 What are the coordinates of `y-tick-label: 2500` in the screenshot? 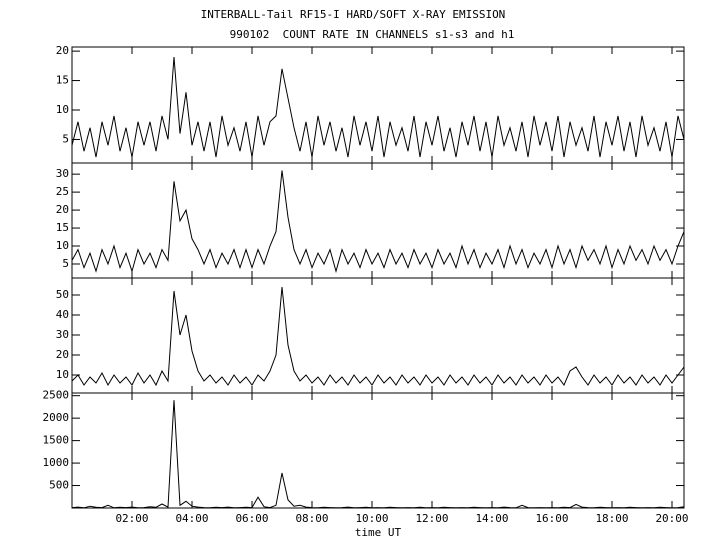 It's located at (56, 395).